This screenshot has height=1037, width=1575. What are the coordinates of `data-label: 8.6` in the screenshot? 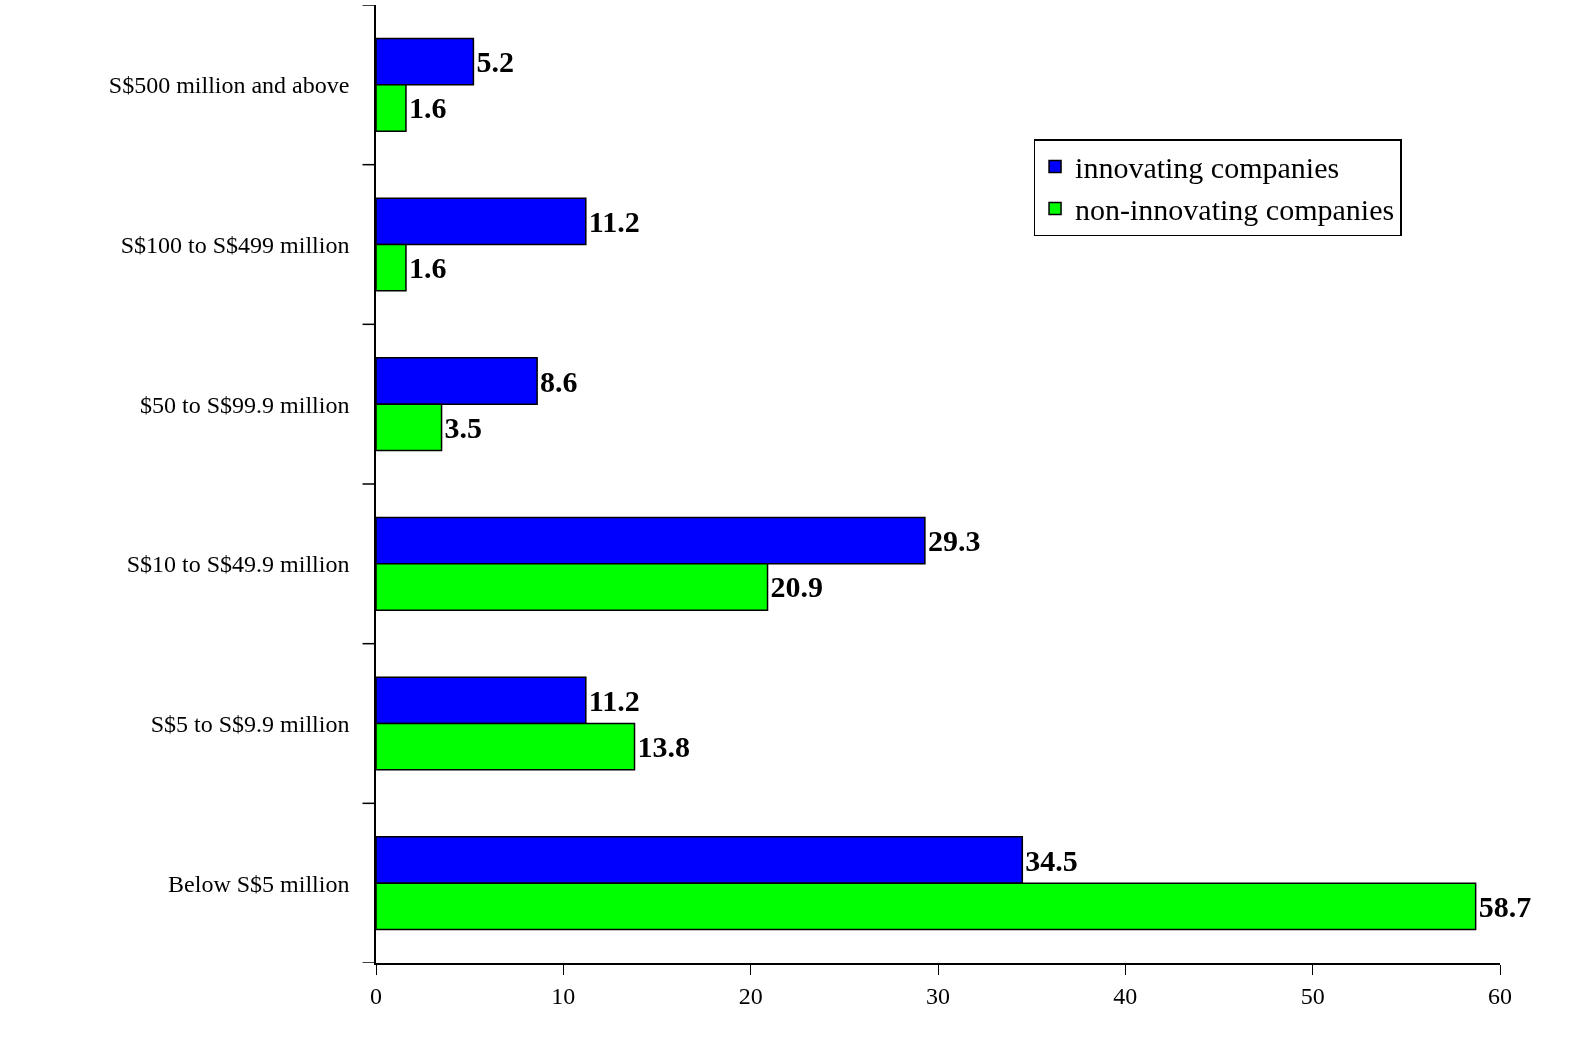 It's located at (559, 381).